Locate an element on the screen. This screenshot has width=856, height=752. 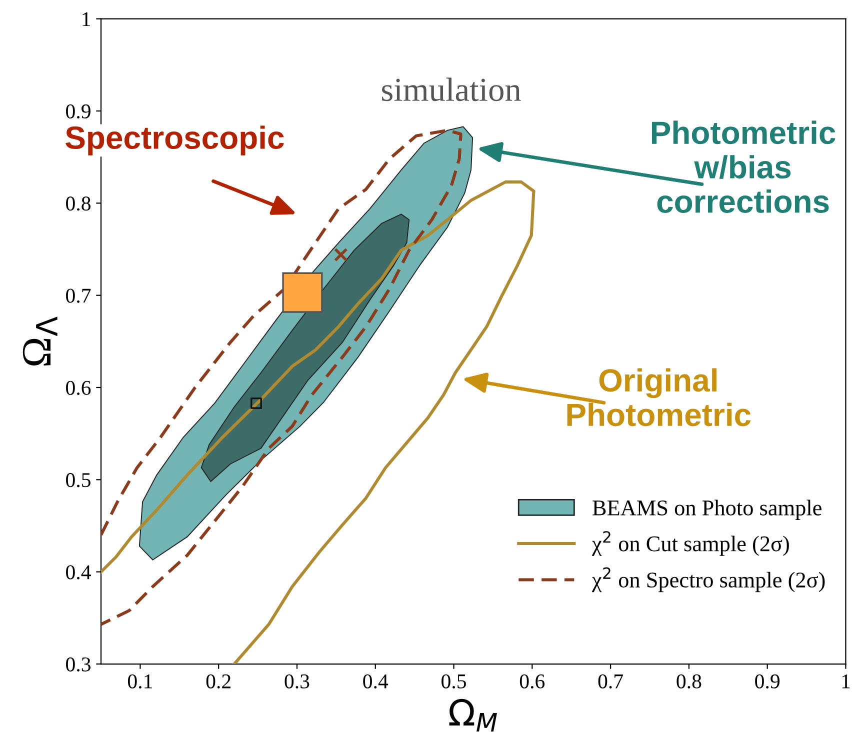
y-tick-label: 0.8 is located at coordinates (78, 203).